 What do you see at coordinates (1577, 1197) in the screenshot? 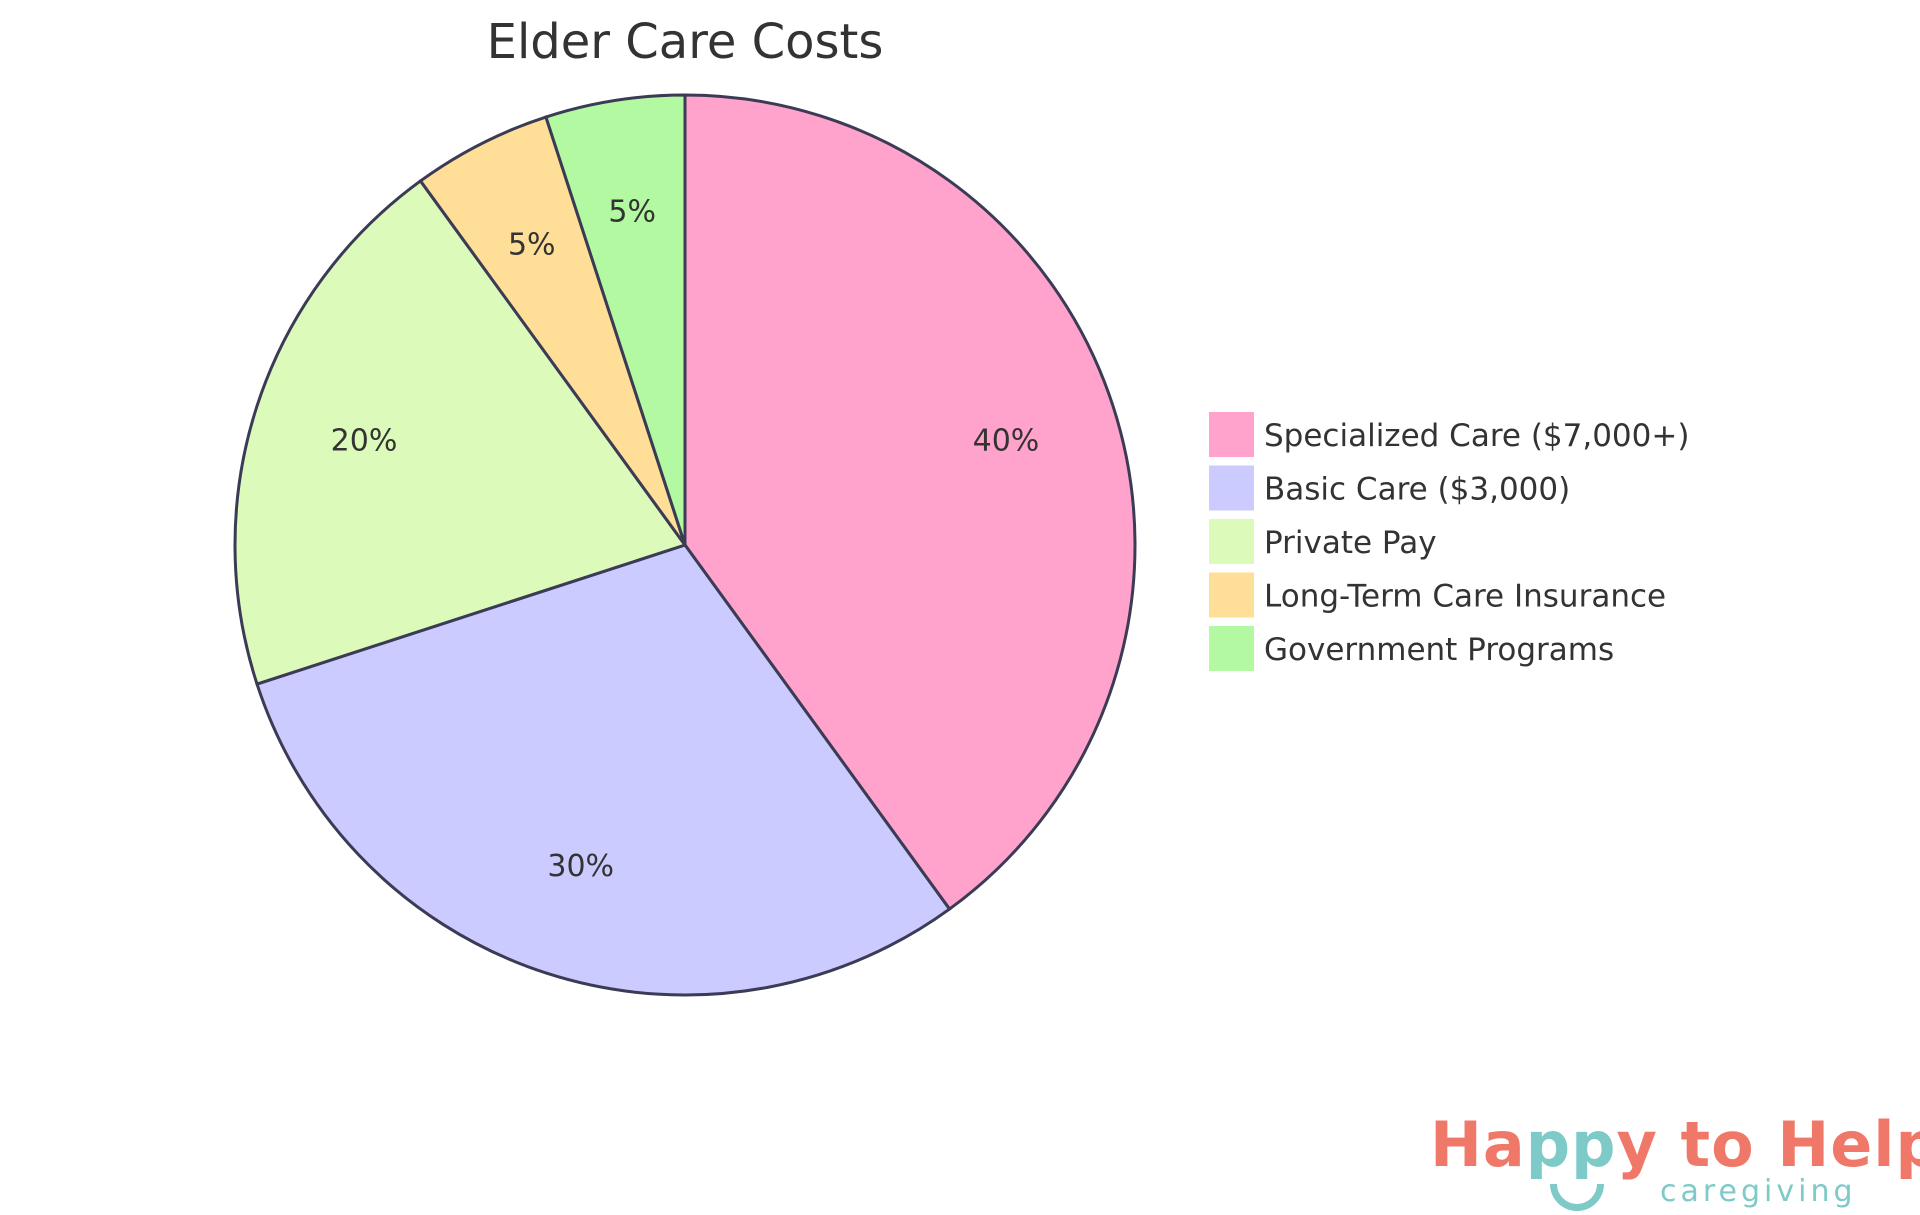
I see `smile-icon` at bounding box center [1577, 1197].